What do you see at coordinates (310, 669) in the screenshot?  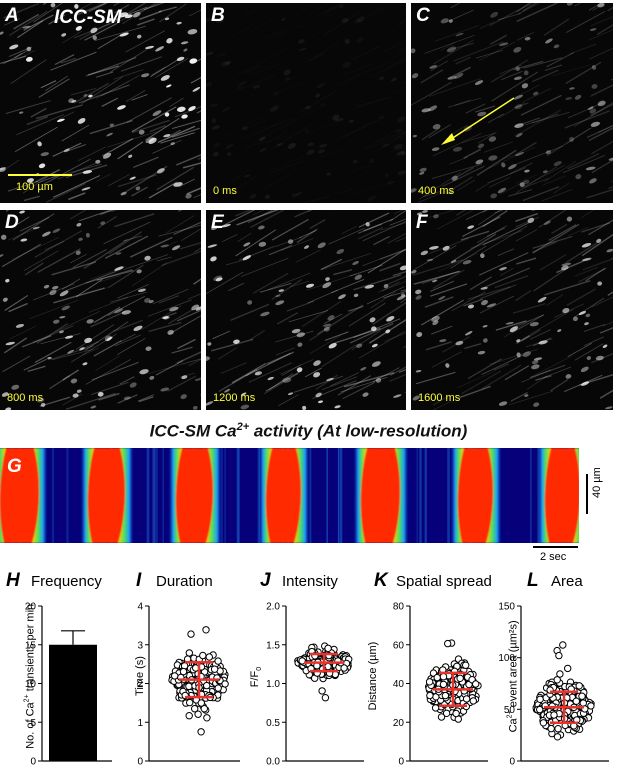 I see `scatter-chart: 0.00.51.01.52.0` at bounding box center [310, 669].